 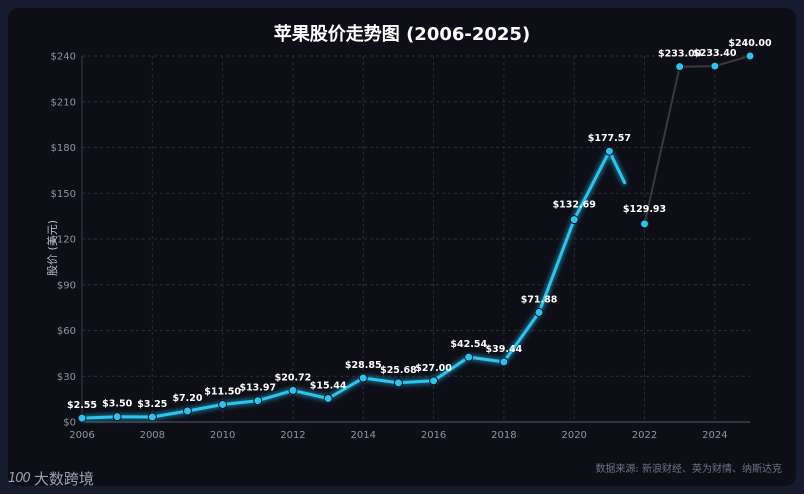 What do you see at coordinates (363, 435) in the screenshot?
I see `x-tick-label: 2014` at bounding box center [363, 435].